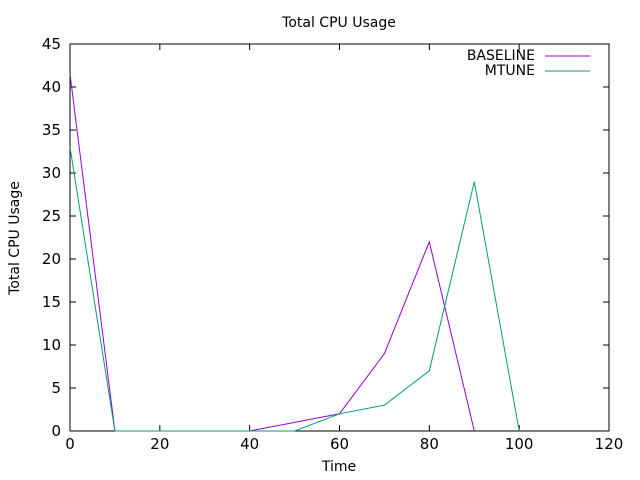  Describe the element at coordinates (338, 23) in the screenshot. I see `chart-title: Total CPU Usage` at that location.